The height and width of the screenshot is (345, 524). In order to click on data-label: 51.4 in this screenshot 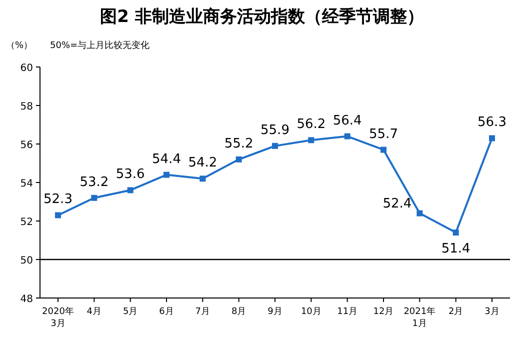, I will do `click(455, 249)`.